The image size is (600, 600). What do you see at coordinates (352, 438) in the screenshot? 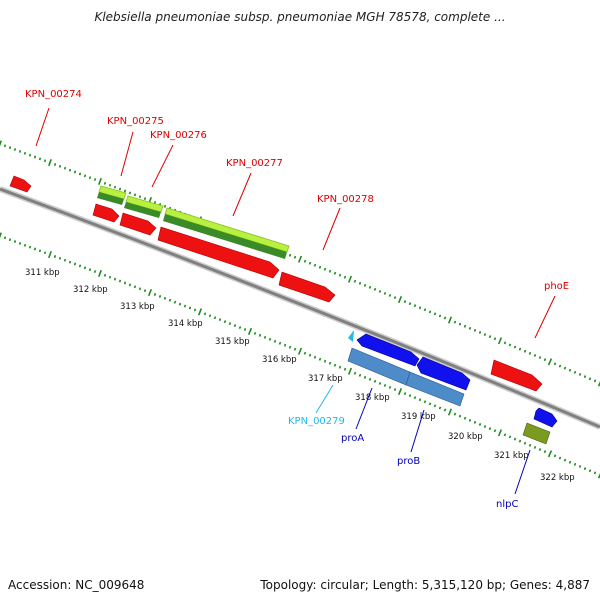
I see `gene-label-proa: proA` at bounding box center [352, 438].